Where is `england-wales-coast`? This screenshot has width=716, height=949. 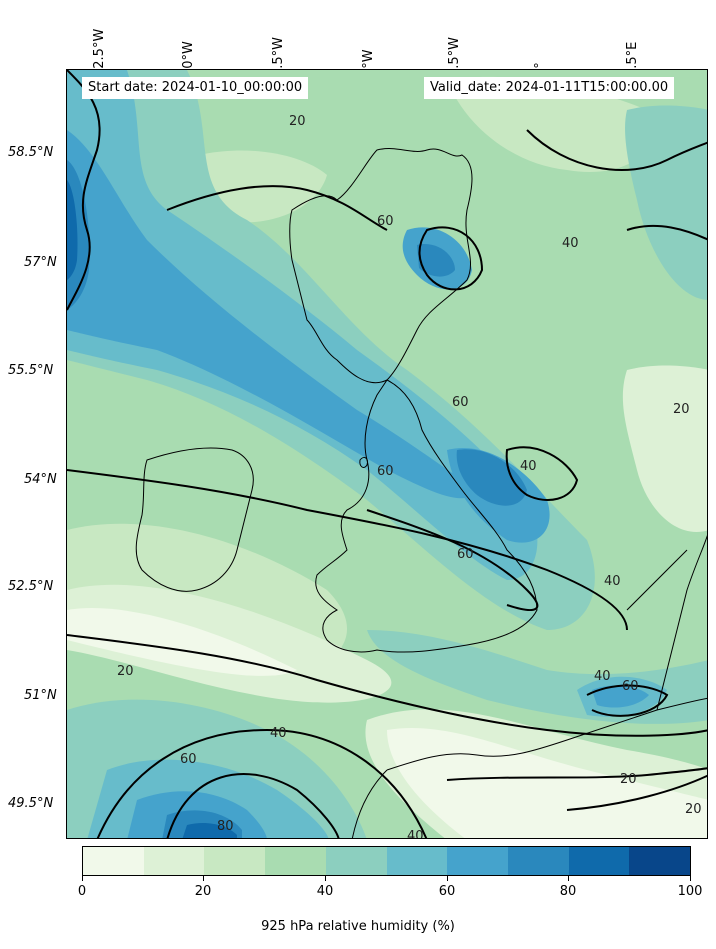 england-wales-coast is located at coordinates (426, 516).